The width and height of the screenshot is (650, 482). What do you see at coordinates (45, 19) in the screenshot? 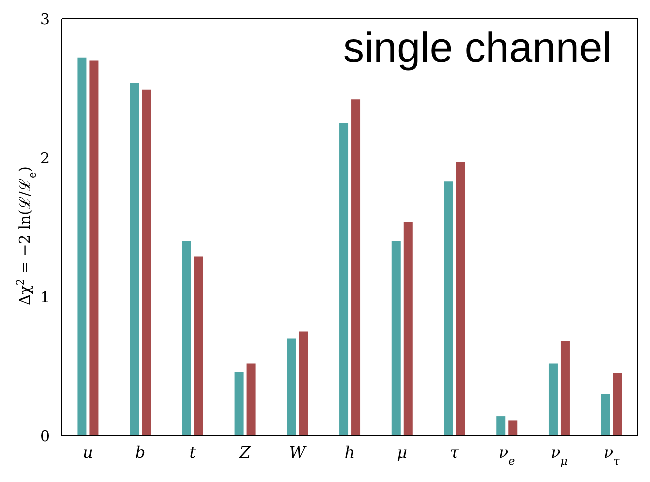
I see `y-tick-label: 3` at bounding box center [45, 19].